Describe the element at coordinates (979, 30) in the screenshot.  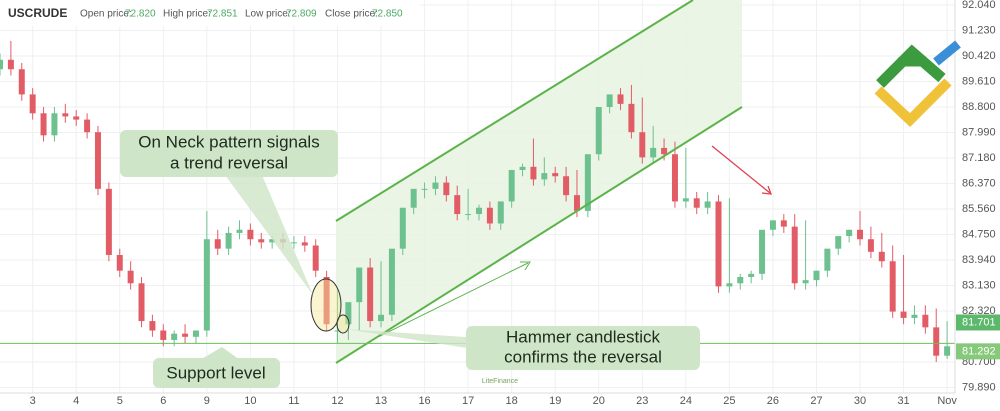
I see `y-tick-label: 91.230` at that location.